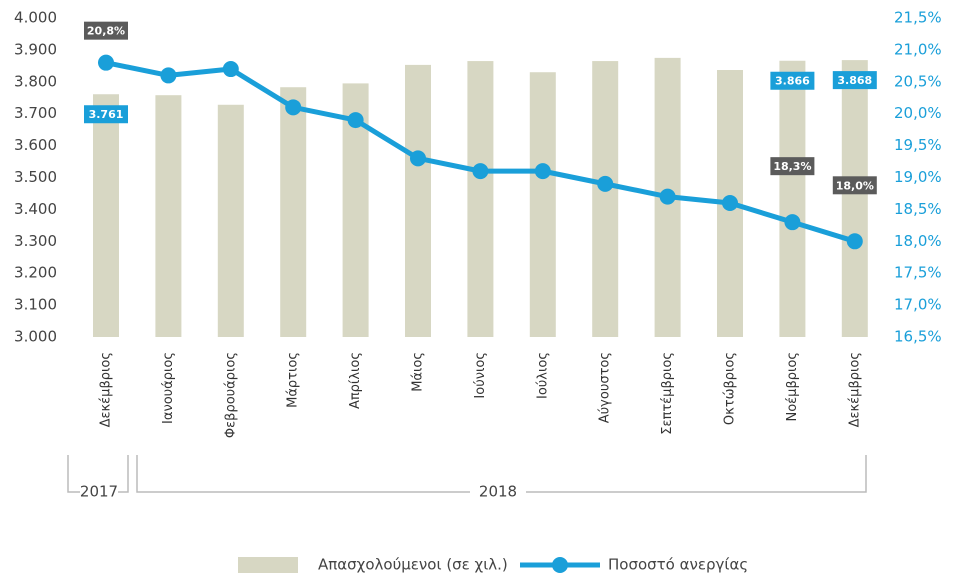  What do you see at coordinates (35, 113) in the screenshot?
I see `y-tick-label: 3.700` at bounding box center [35, 113].